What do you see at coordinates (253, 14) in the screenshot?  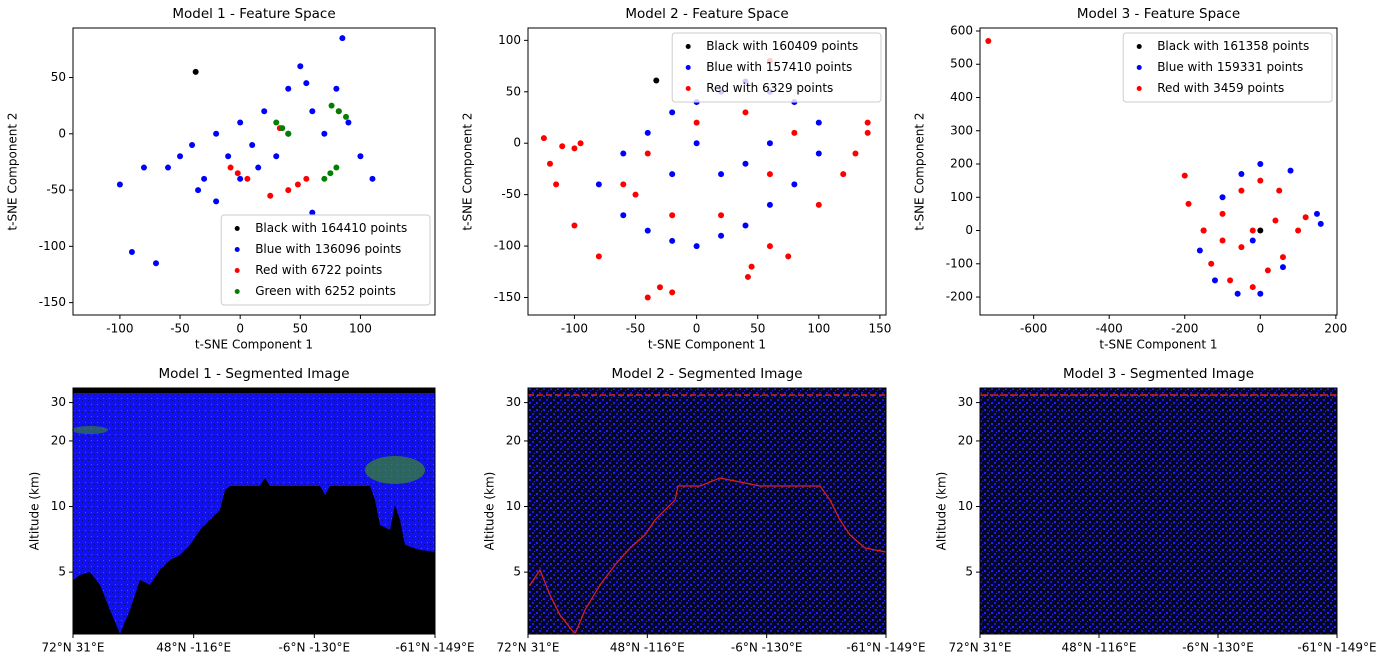 I see `chart-title: Model 1 - Feature Space` at bounding box center [253, 14].